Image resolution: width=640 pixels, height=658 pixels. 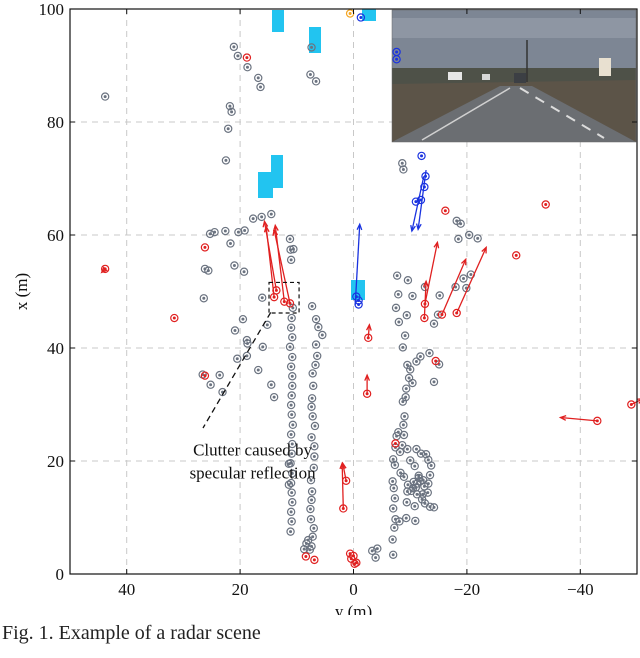 I want to click on inset-border, so click(x=514, y=76).